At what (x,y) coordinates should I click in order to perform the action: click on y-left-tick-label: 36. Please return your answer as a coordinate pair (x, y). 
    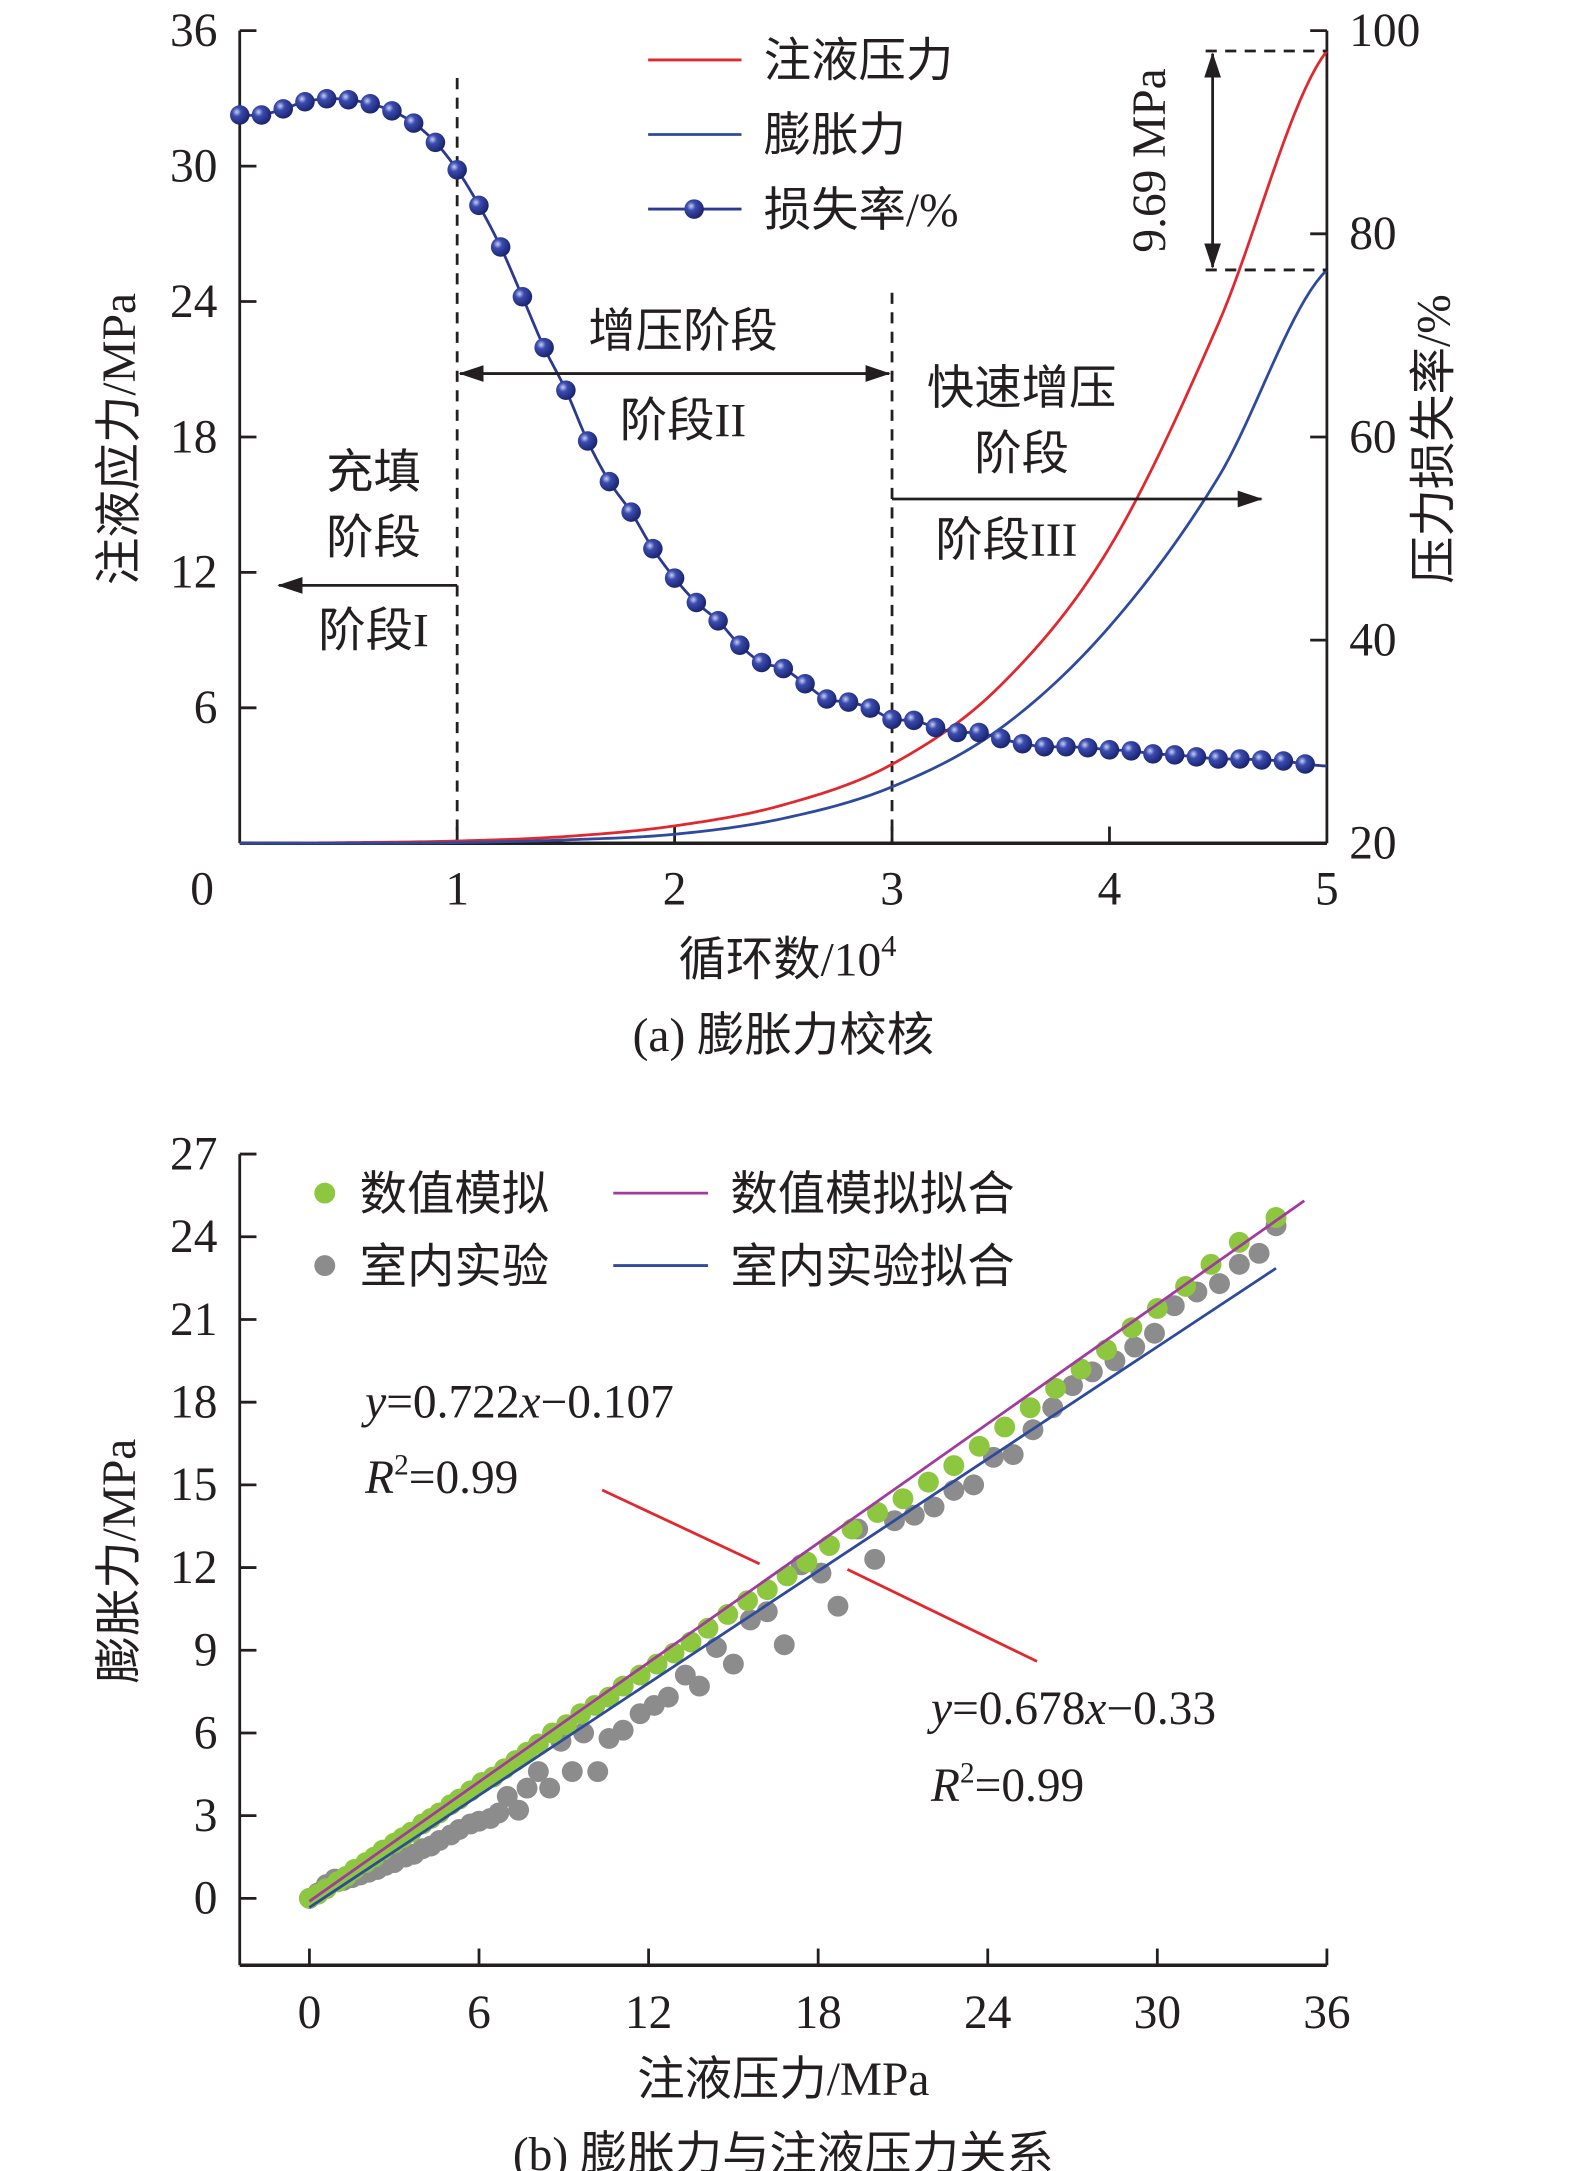
    Looking at the image, I should click on (193, 31).